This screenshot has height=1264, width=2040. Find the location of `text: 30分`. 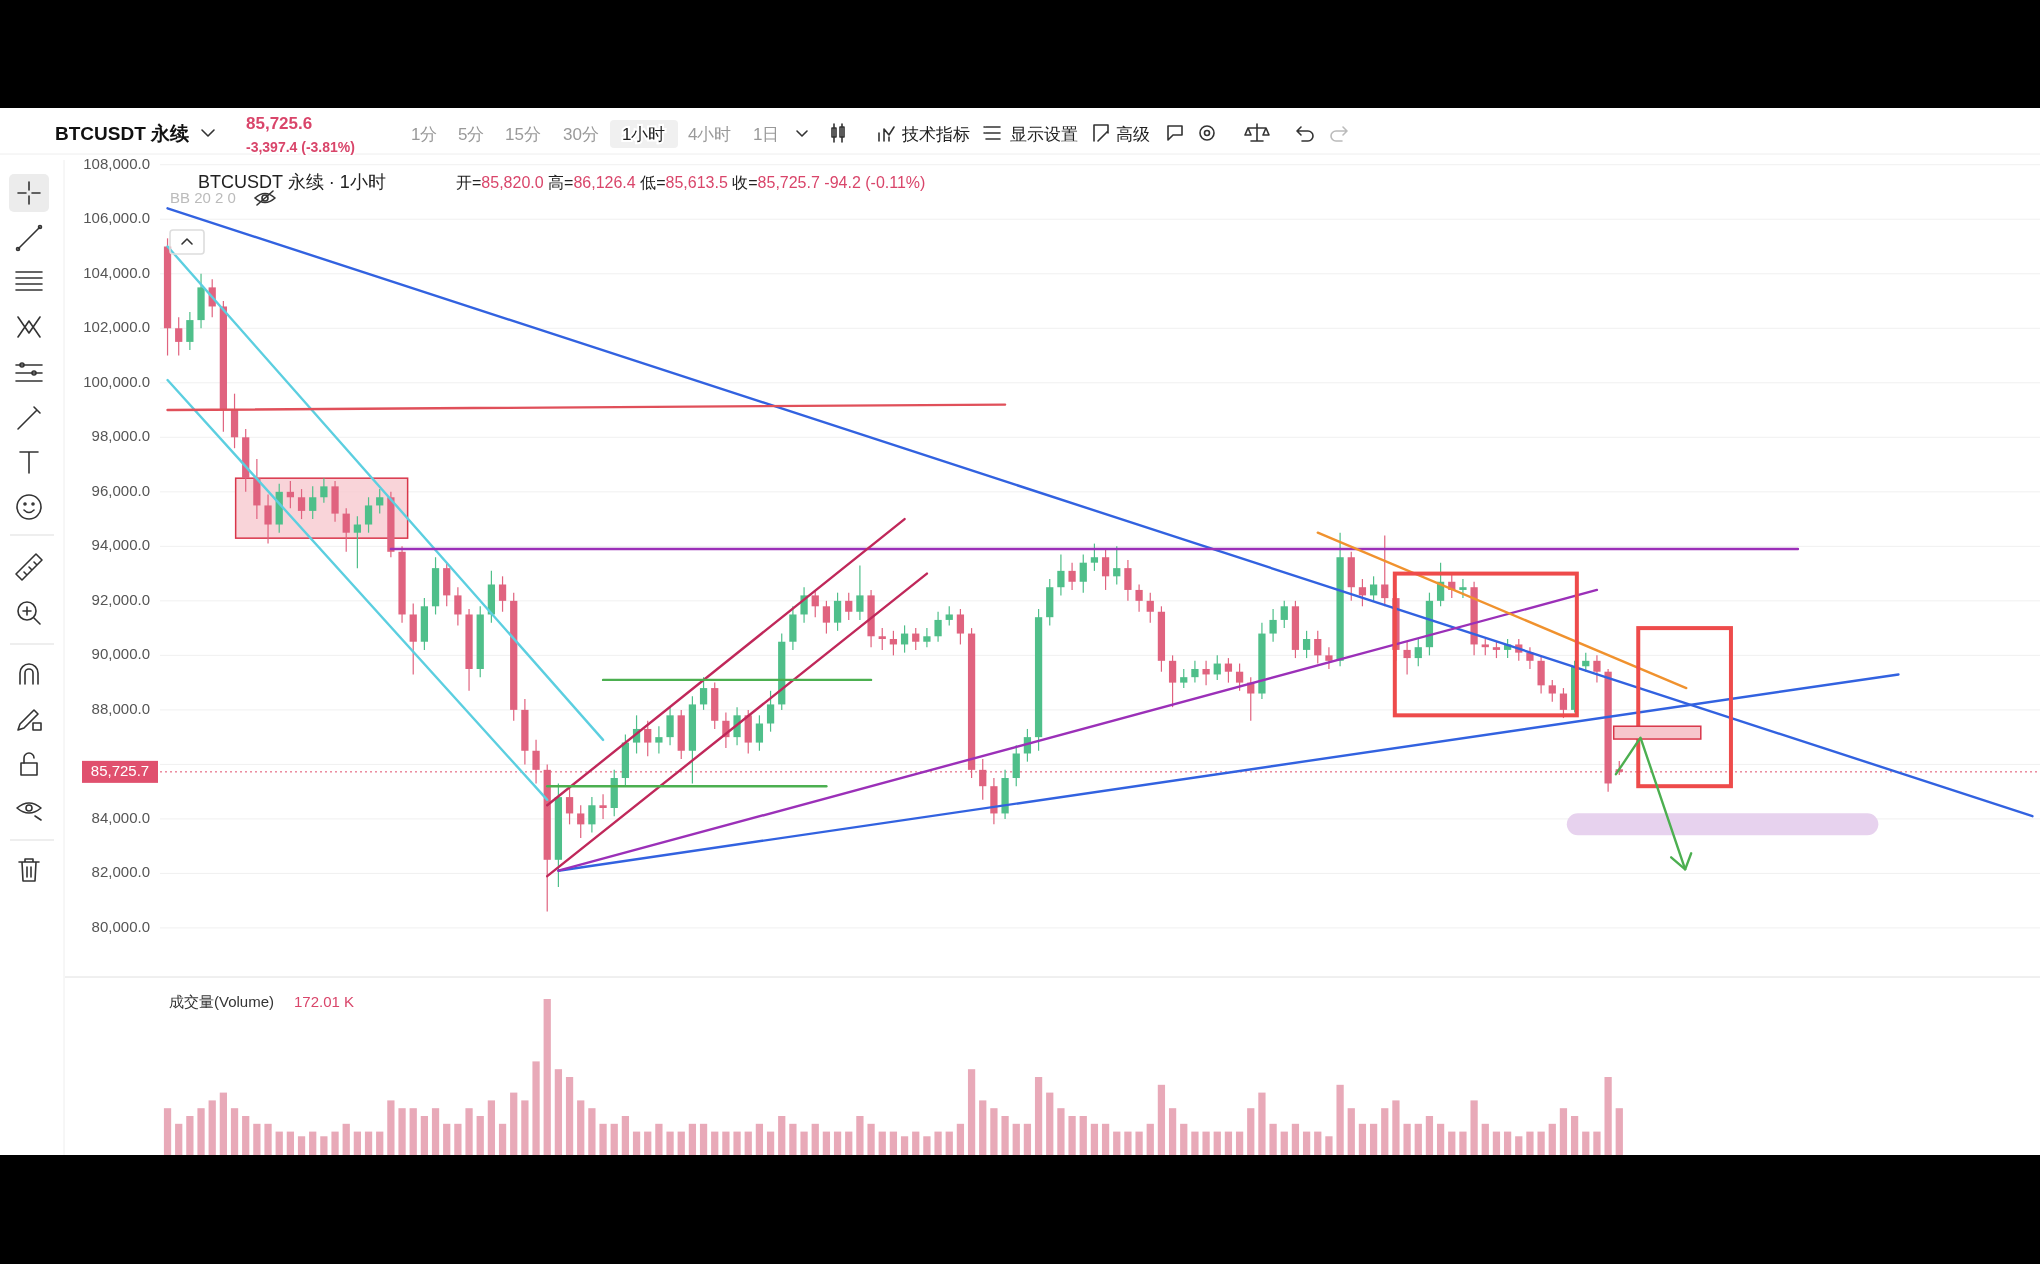

text: 30分 is located at coordinates (581, 134).